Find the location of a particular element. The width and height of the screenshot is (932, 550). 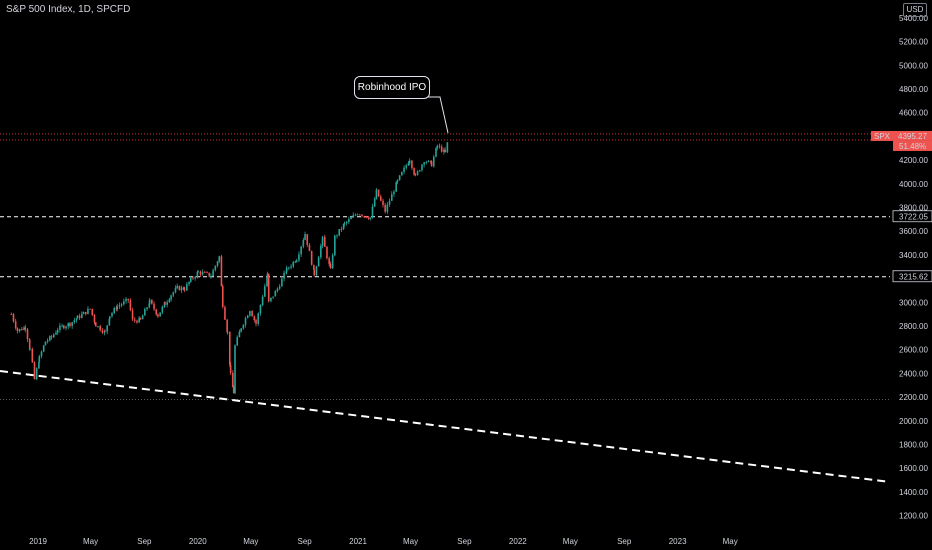

y-tick-label: 4600.00 is located at coordinates (913, 113).